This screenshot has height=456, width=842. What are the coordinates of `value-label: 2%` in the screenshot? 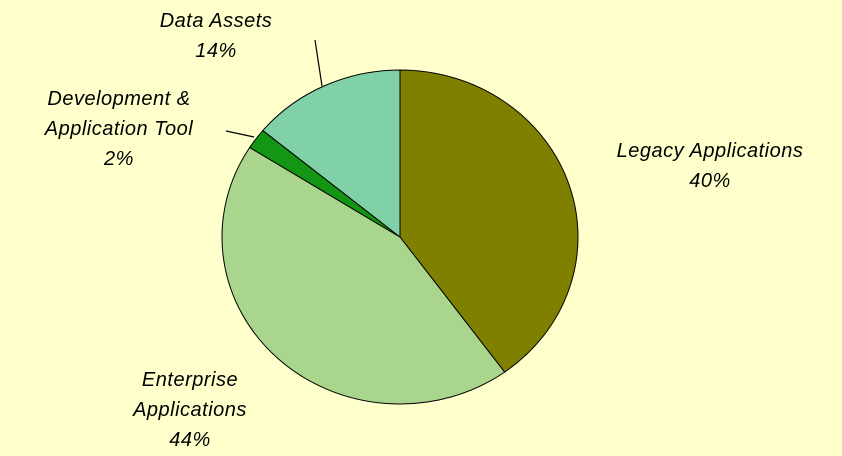 It's located at (119, 159).